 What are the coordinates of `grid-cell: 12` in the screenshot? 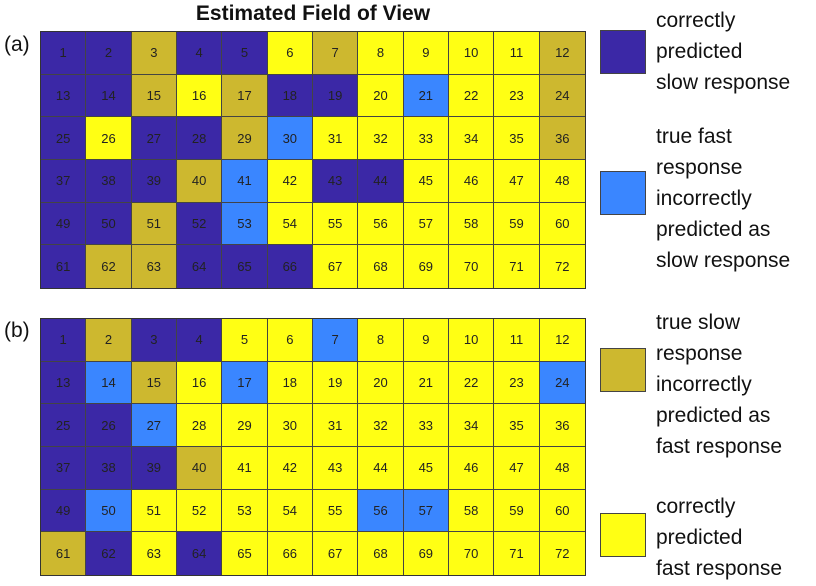 It's located at (562, 340).